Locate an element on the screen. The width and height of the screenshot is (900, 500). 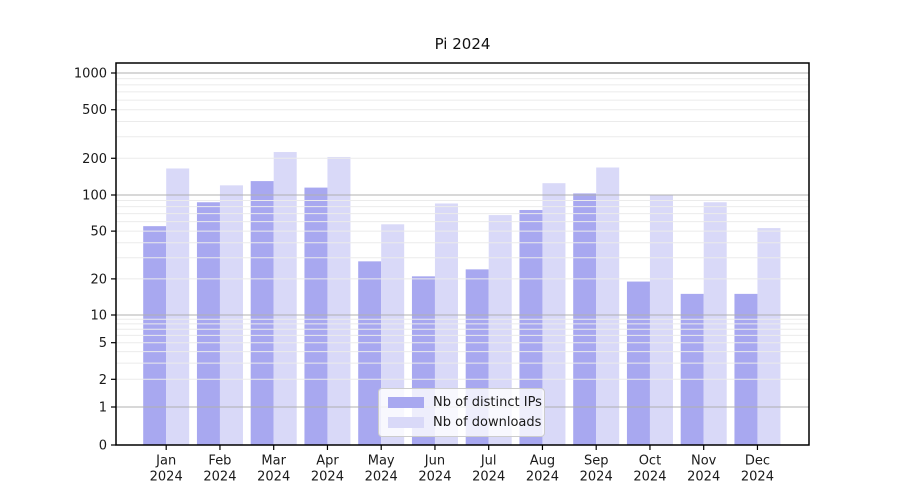
legend: Nb of distinct IPs Nb of downloads is located at coordinates (461, 412).